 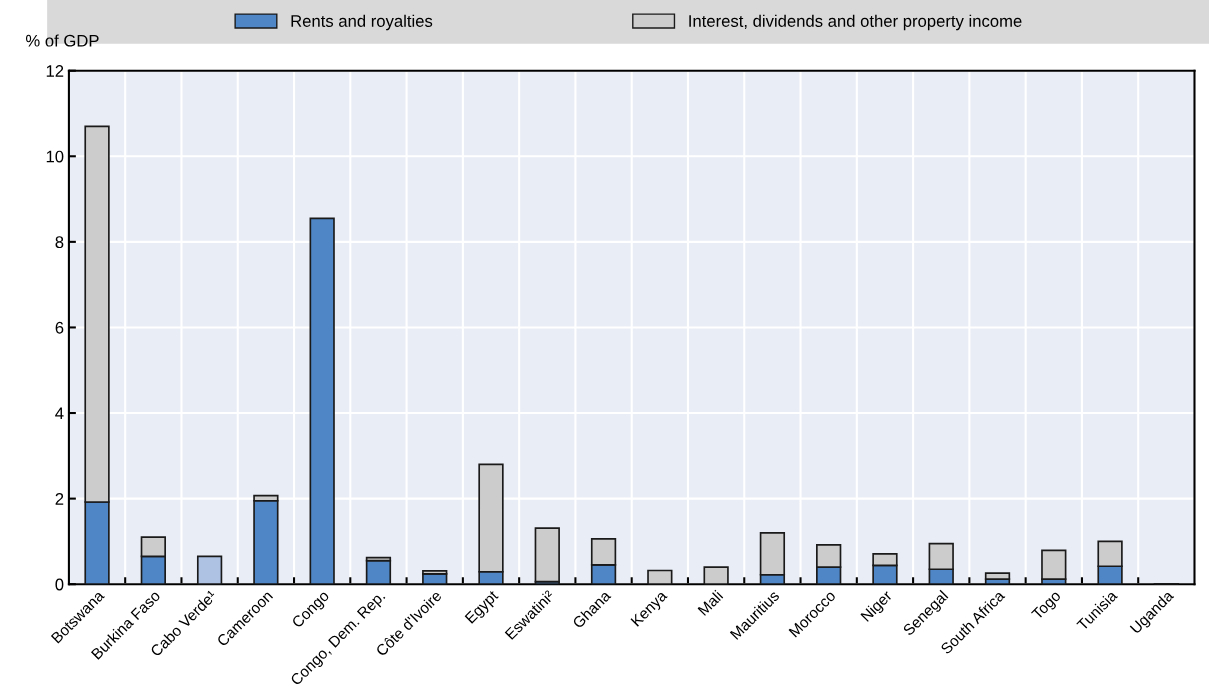 I want to click on y-tick-label: 2, so click(x=59, y=499).